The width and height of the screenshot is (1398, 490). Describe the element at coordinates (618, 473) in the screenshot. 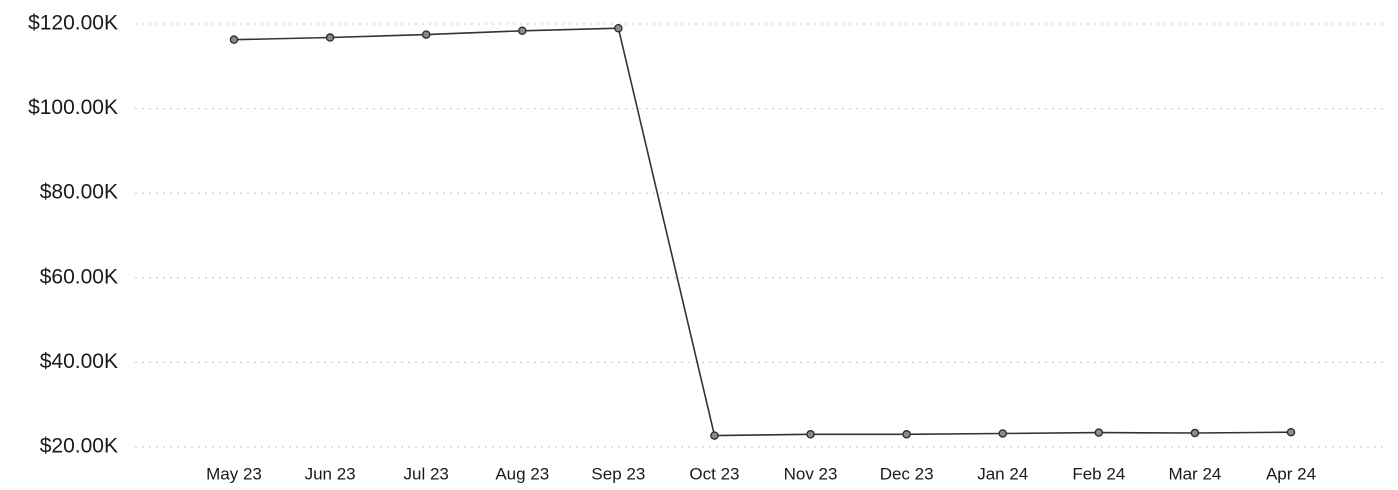

I see `x-tick-label: Sep 23` at that location.